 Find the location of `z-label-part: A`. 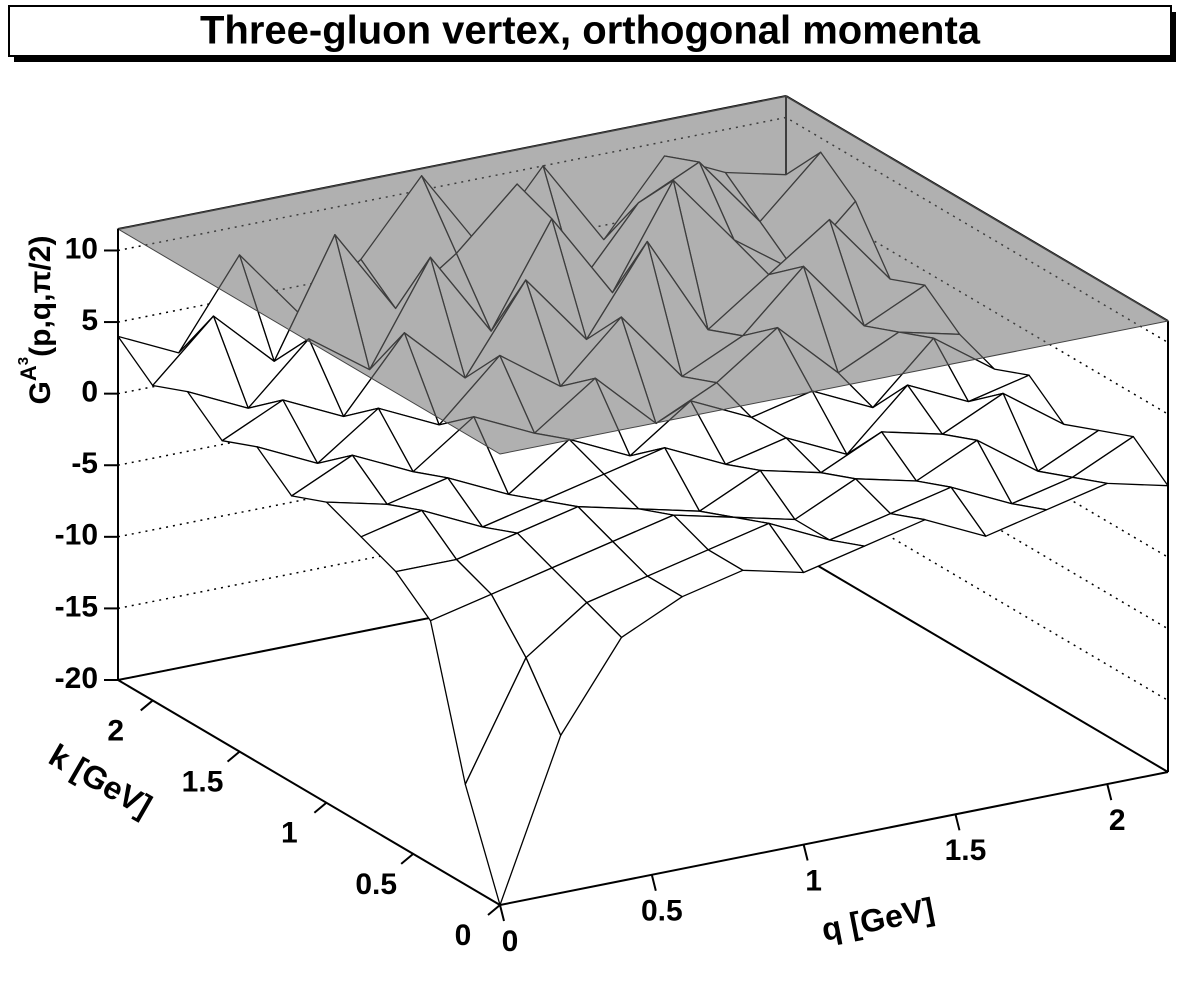

z-label-part: A is located at coordinates (28, 373).